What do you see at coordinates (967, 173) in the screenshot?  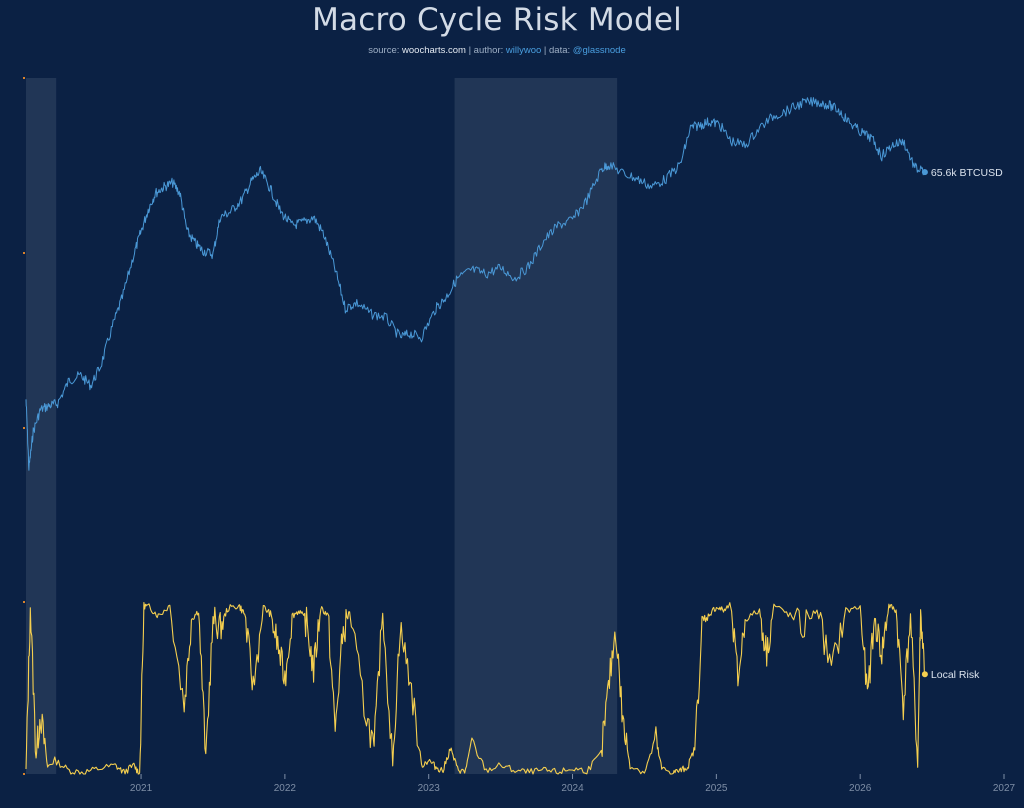 I see `price-end-label: 65.6k BTCUSD` at bounding box center [967, 173].